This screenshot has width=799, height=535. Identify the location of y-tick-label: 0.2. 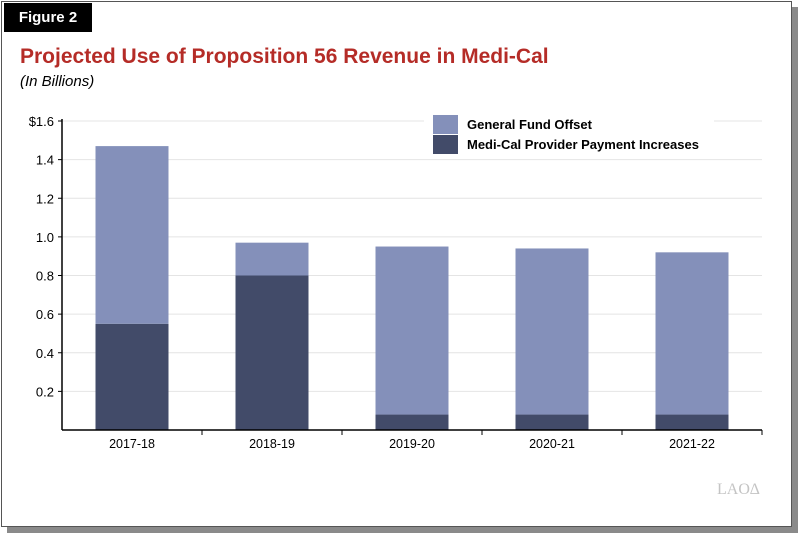
(45, 391).